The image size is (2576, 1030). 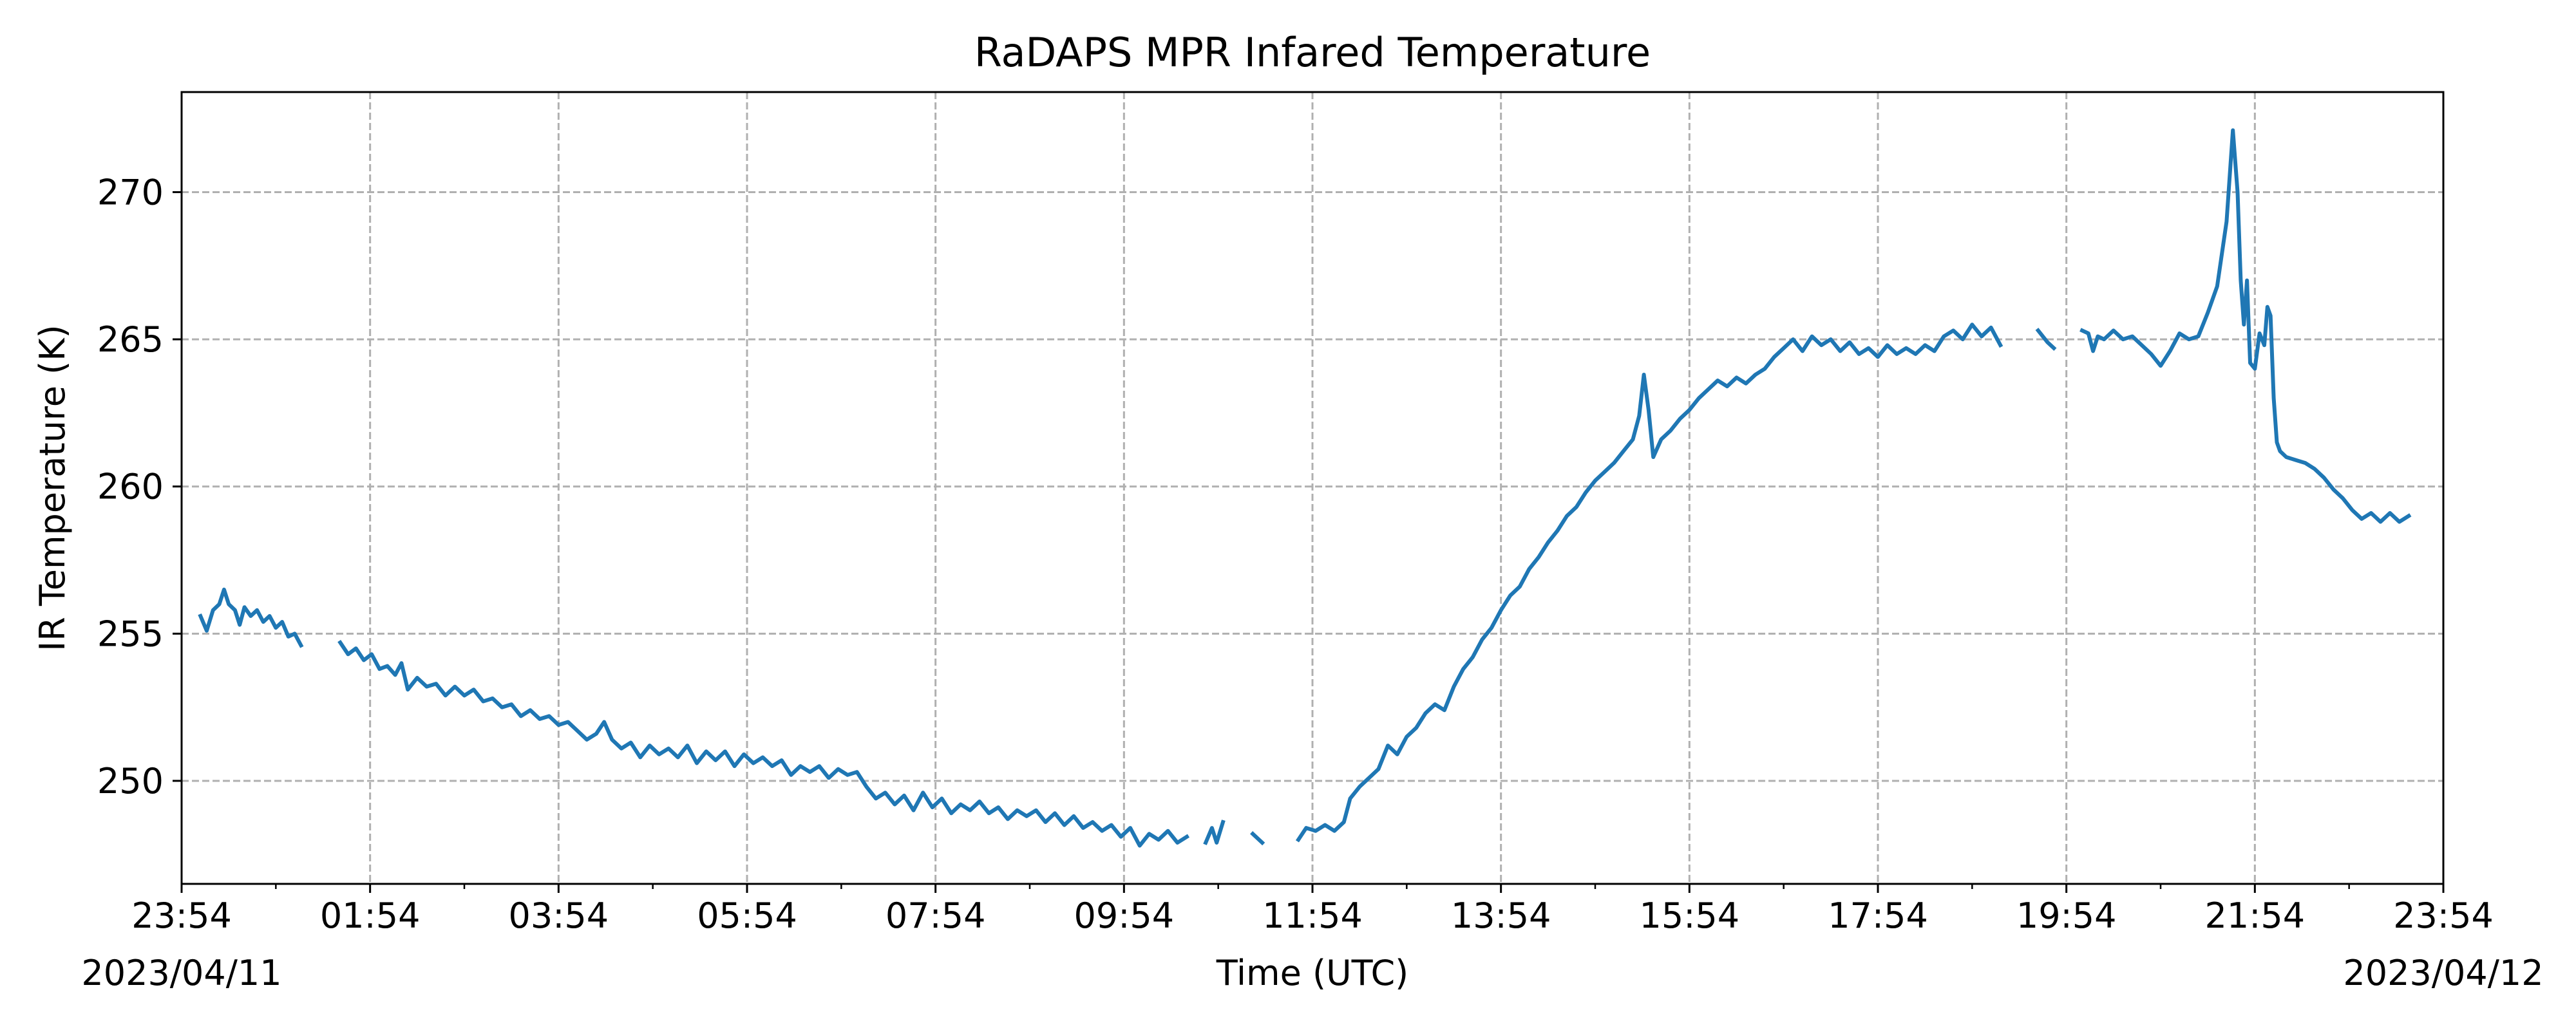 What do you see at coordinates (2066, 916) in the screenshot?
I see `x-tick-label: 19:54` at bounding box center [2066, 916].